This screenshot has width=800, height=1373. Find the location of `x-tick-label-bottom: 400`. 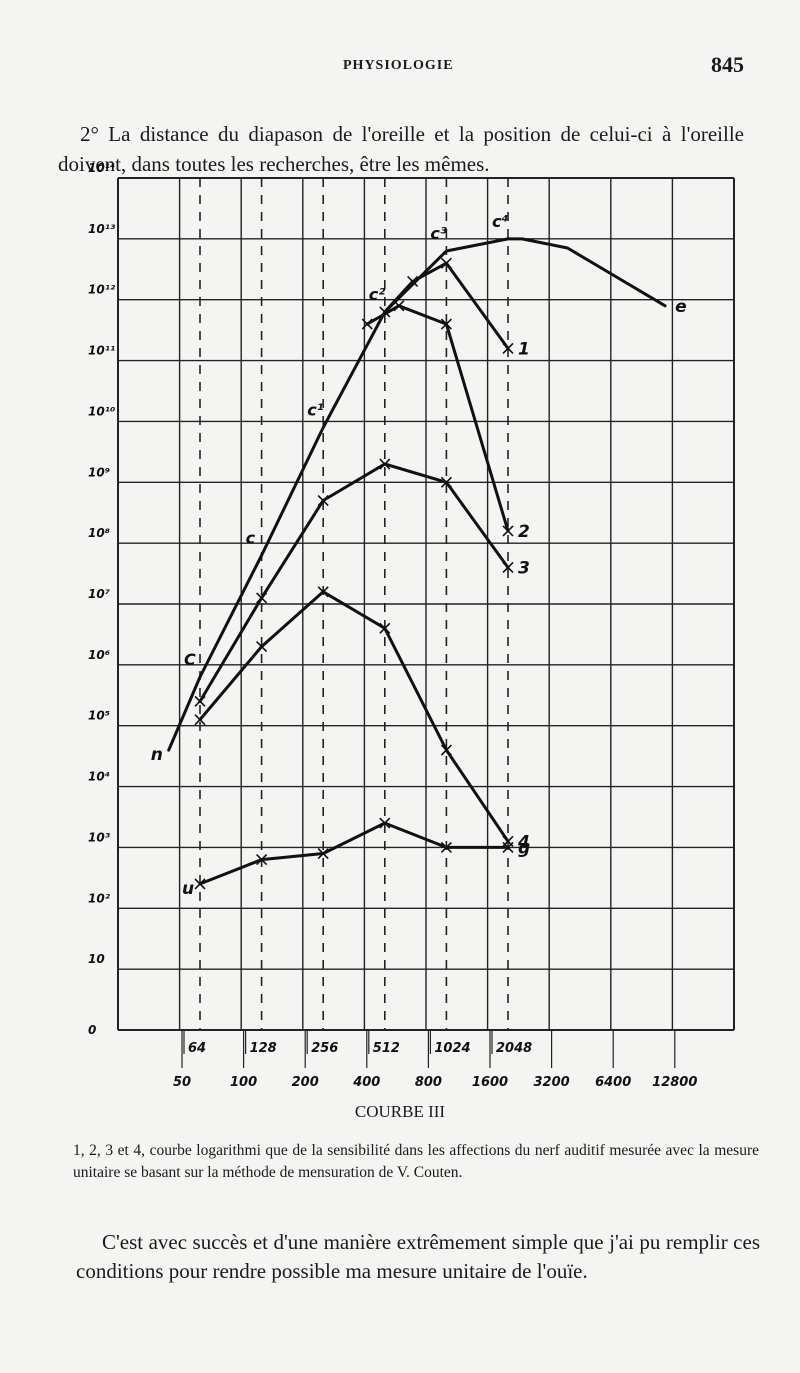

x-tick-label-bottom: 400 is located at coordinates (366, 1082).